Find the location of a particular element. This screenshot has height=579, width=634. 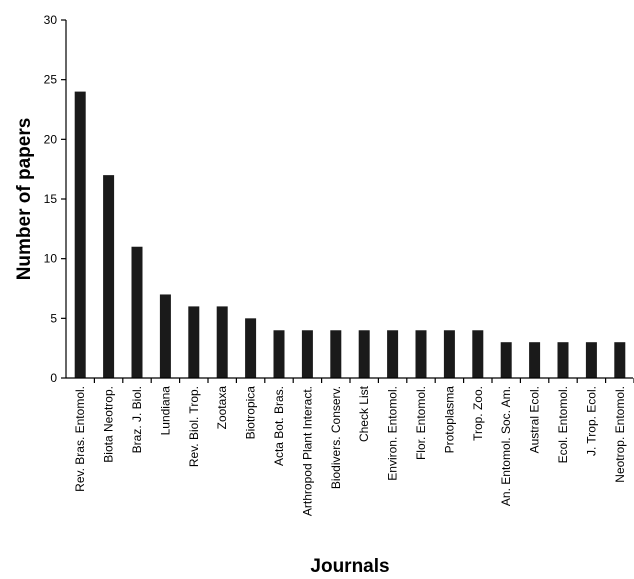

y-tick-label: 5 is located at coordinates (53, 318).